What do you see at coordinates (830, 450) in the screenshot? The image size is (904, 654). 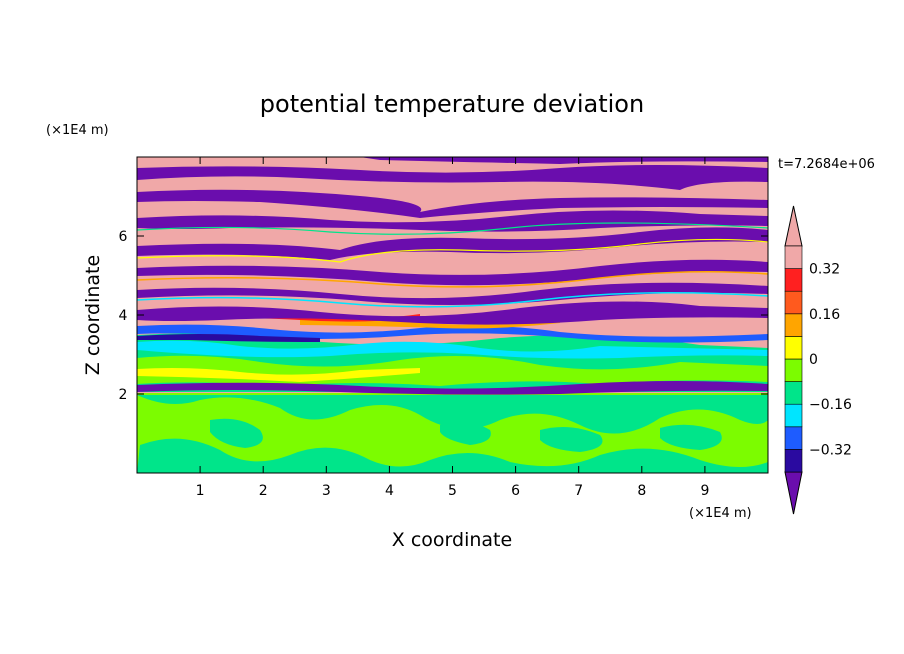 I see `colorbar-label: −0.32` at bounding box center [830, 450].